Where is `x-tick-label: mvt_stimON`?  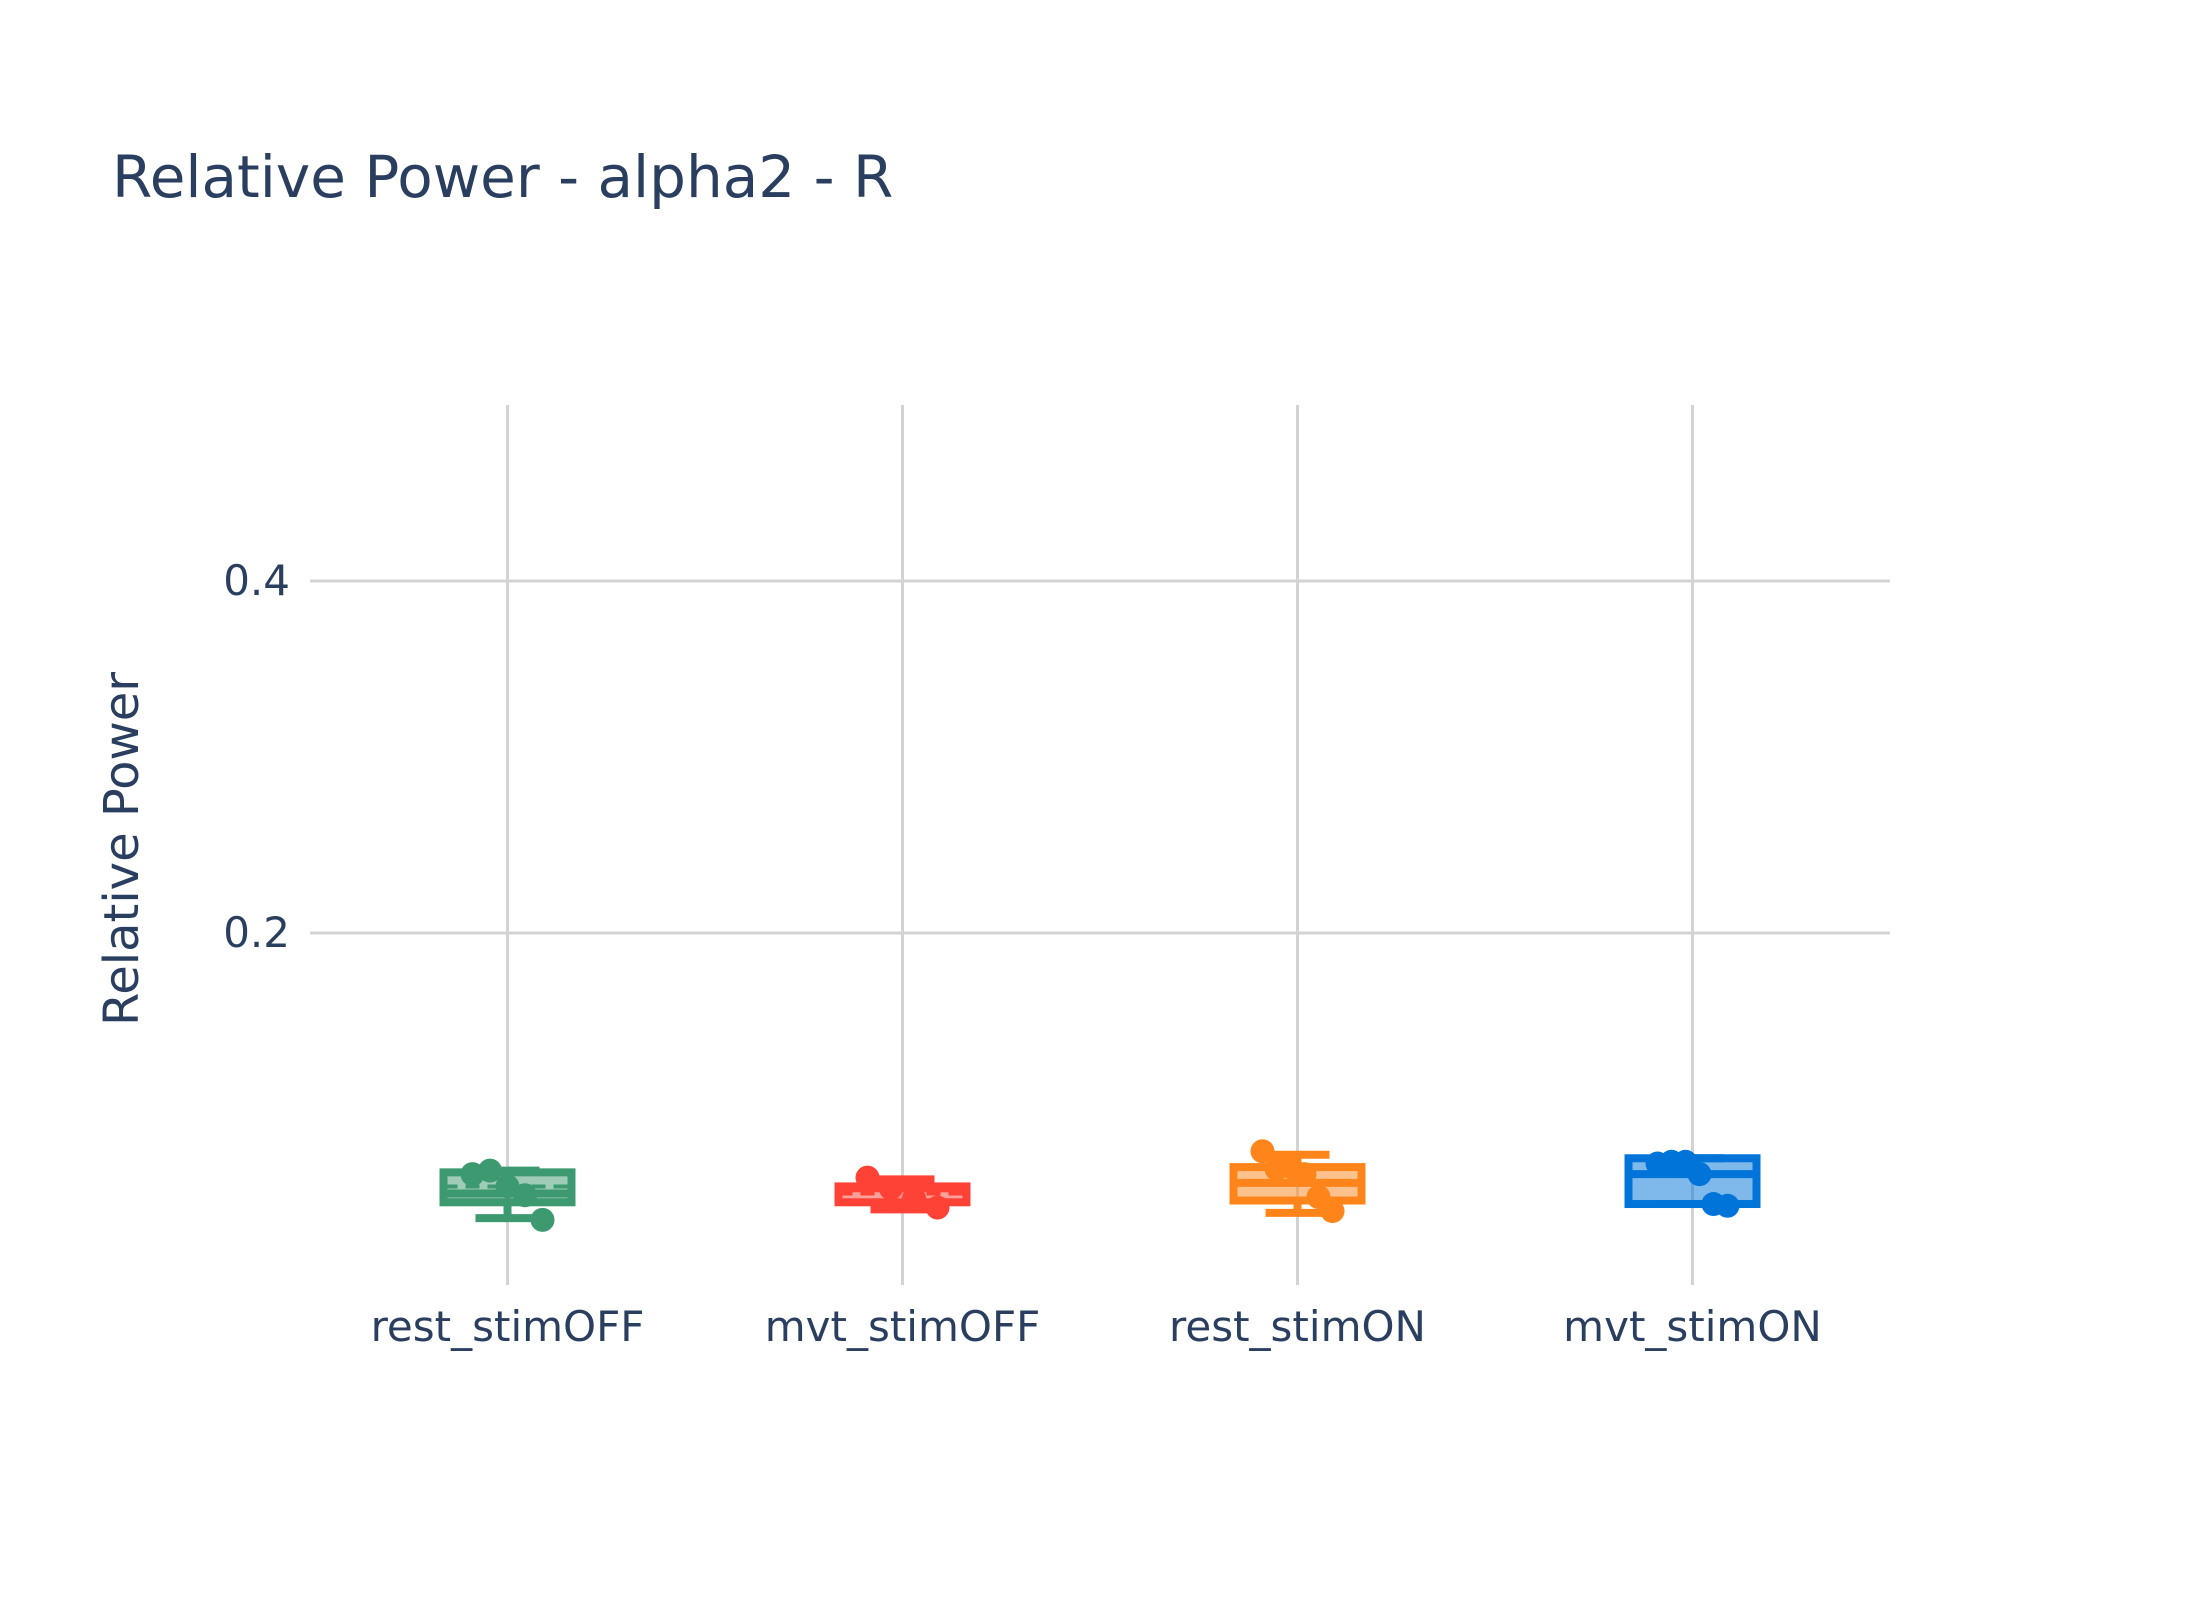 x-tick-label: mvt_stimON is located at coordinates (1692, 1326).